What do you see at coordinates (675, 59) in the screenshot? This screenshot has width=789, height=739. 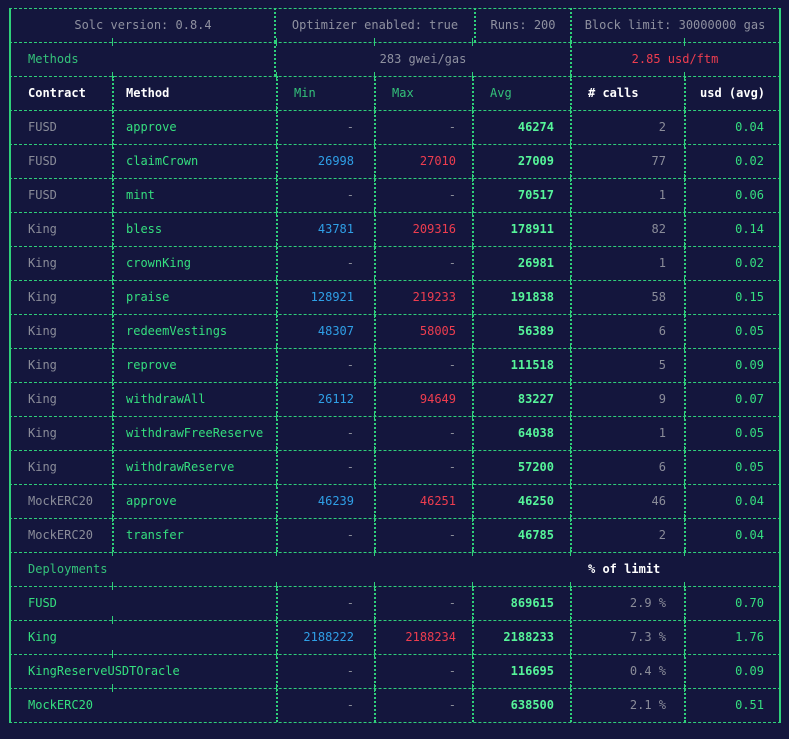 I see `token-price: 2.85 usd/ftm` at bounding box center [675, 59].